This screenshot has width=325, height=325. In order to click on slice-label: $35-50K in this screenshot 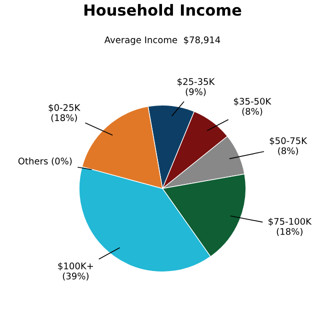, I will do `click(253, 102)`.